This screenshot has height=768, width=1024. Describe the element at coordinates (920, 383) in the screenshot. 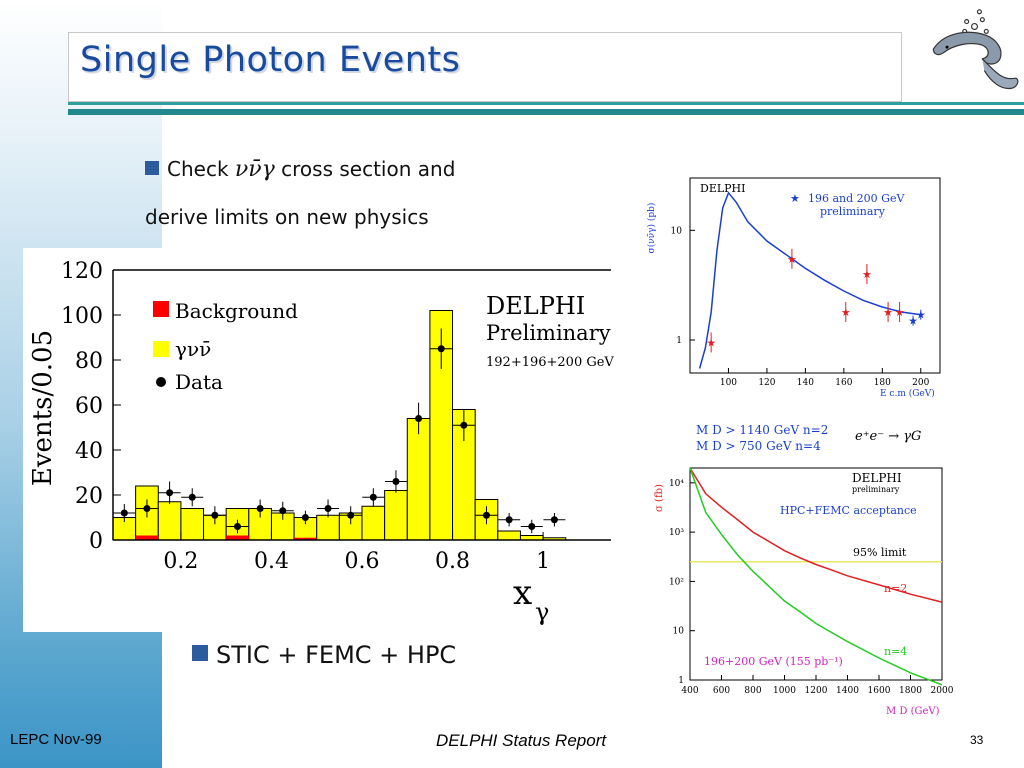

I see `x-tick-label: 200` at that location.